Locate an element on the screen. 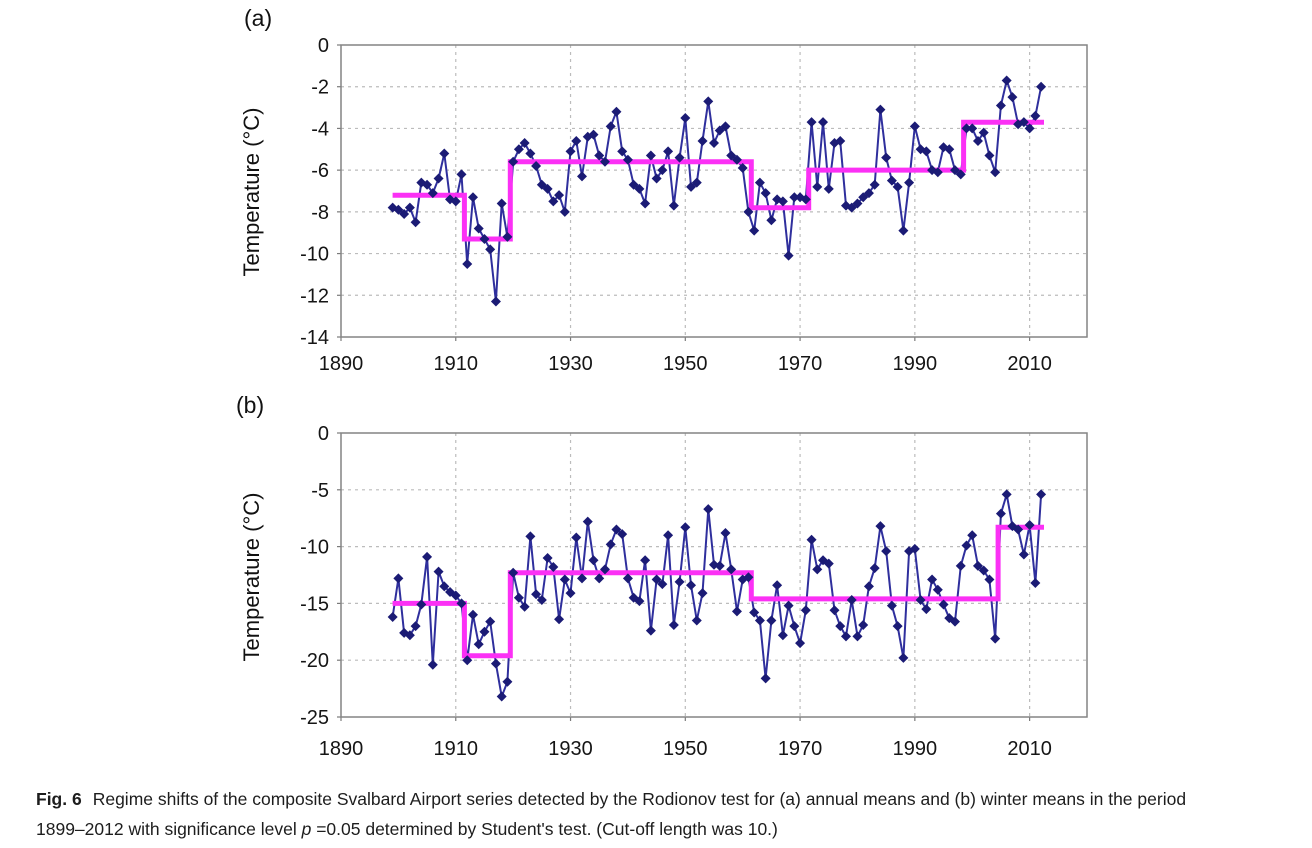  svg-text: -5 is located at coordinates (320, 491).